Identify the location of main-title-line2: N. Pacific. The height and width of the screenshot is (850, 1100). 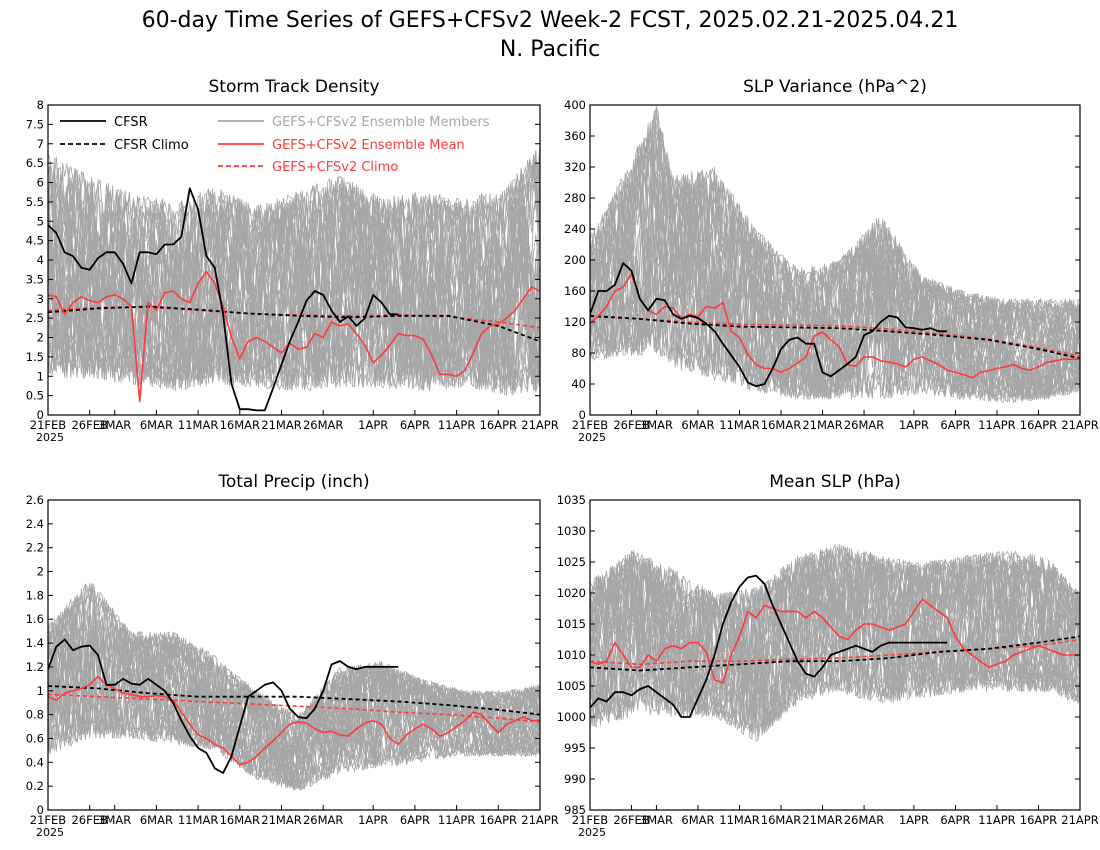
(550, 49).